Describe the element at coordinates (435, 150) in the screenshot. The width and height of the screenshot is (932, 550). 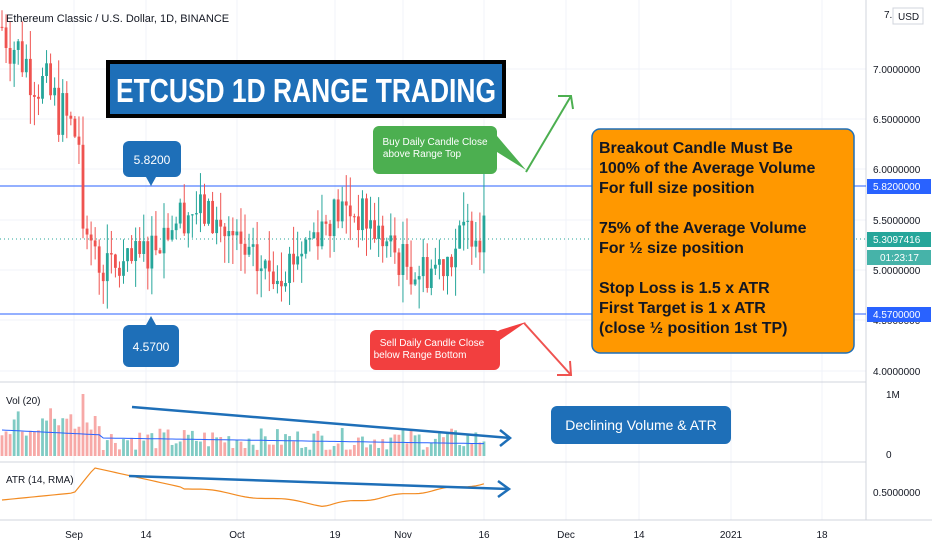
I see `buy-note-callout` at that location.